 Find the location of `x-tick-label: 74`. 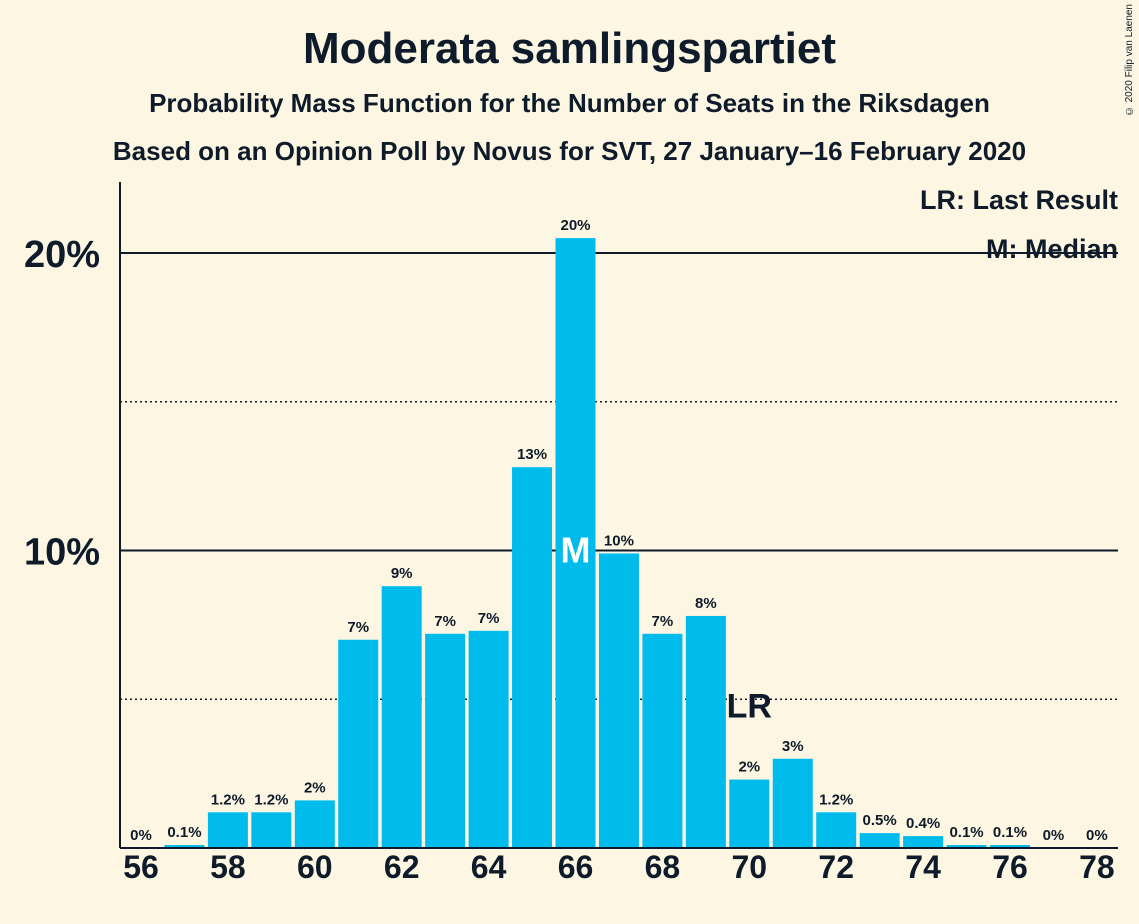

x-tick-label: 74 is located at coordinates (923, 867).